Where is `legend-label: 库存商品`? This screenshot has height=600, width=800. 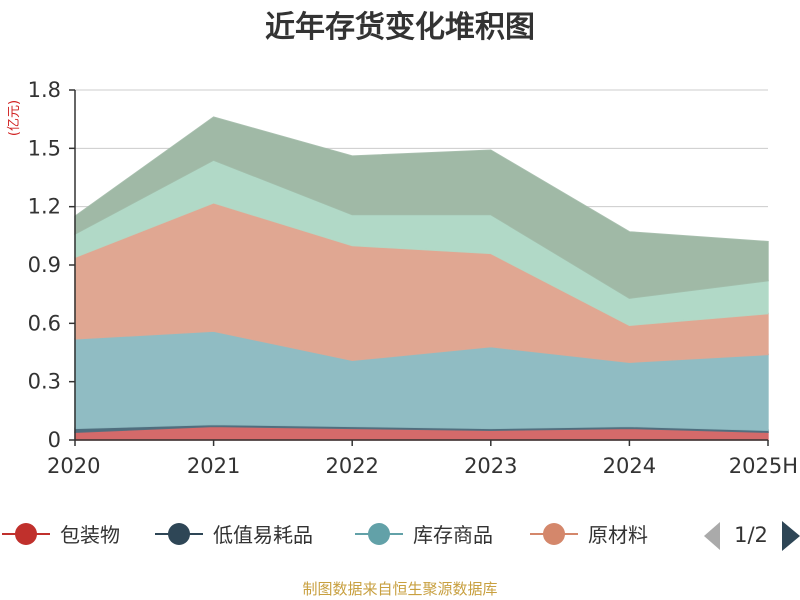 legend-label: 库存商品 is located at coordinates (453, 535).